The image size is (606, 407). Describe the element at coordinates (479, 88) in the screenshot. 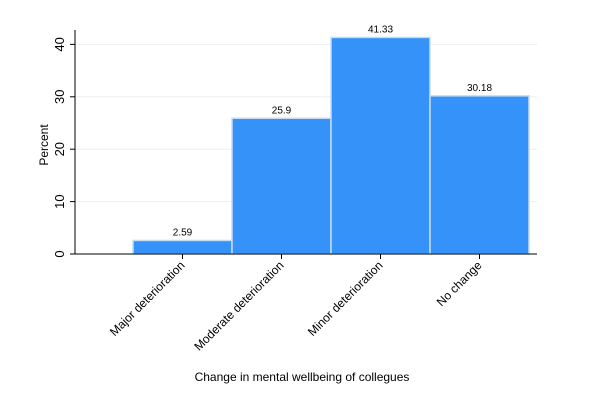

I see `data-label: 30.18` at that location.